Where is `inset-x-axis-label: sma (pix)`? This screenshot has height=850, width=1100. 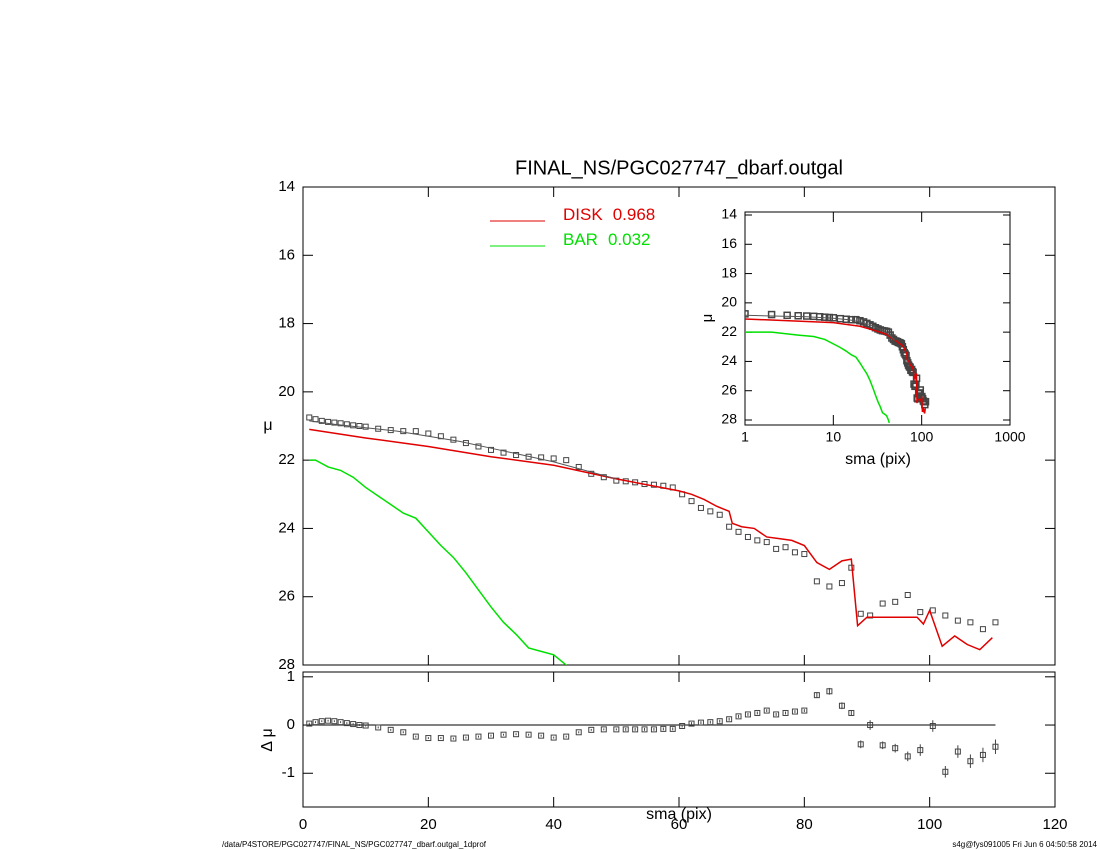
inset-x-axis-label: sma (pix) is located at coordinates (878, 459).